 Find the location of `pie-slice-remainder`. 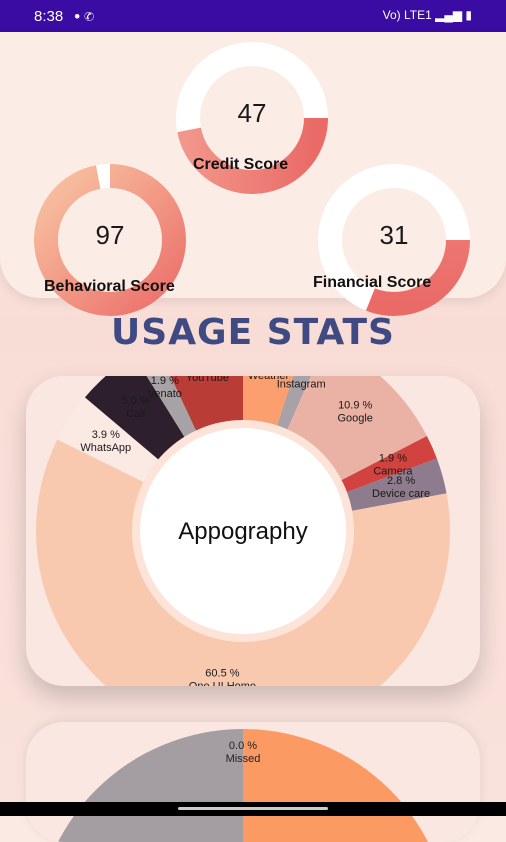

pie-slice-remainder is located at coordinates (150, 785).